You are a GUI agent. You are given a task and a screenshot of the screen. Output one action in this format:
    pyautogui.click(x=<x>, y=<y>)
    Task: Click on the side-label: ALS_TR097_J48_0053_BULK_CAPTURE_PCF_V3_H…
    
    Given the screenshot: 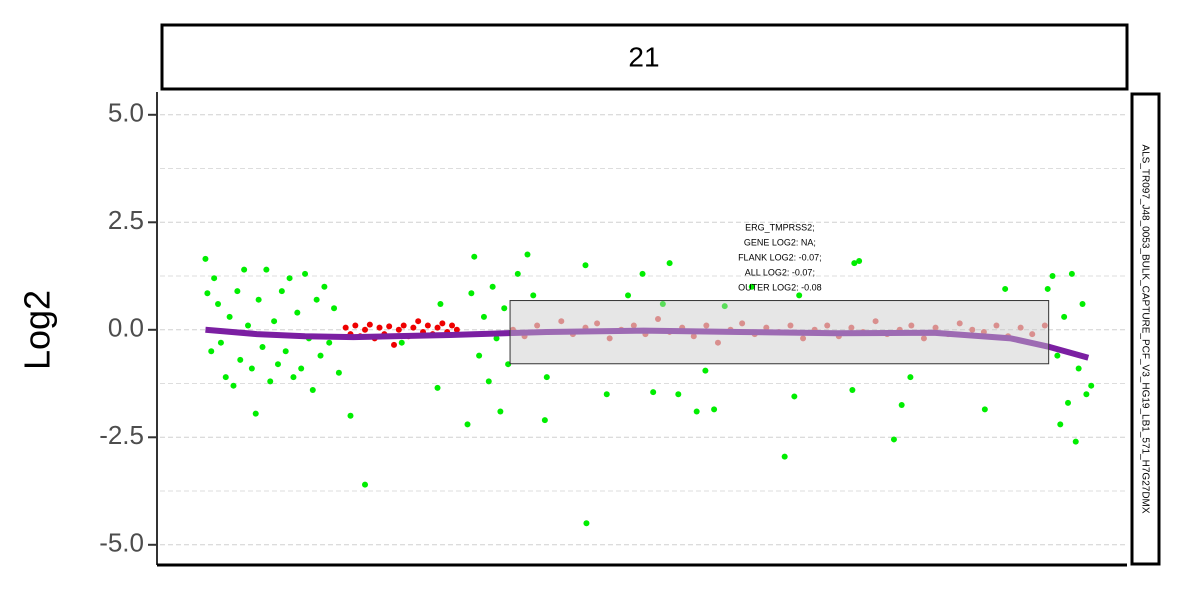 What is the action you would take?
    pyautogui.click(x=1144, y=328)
    